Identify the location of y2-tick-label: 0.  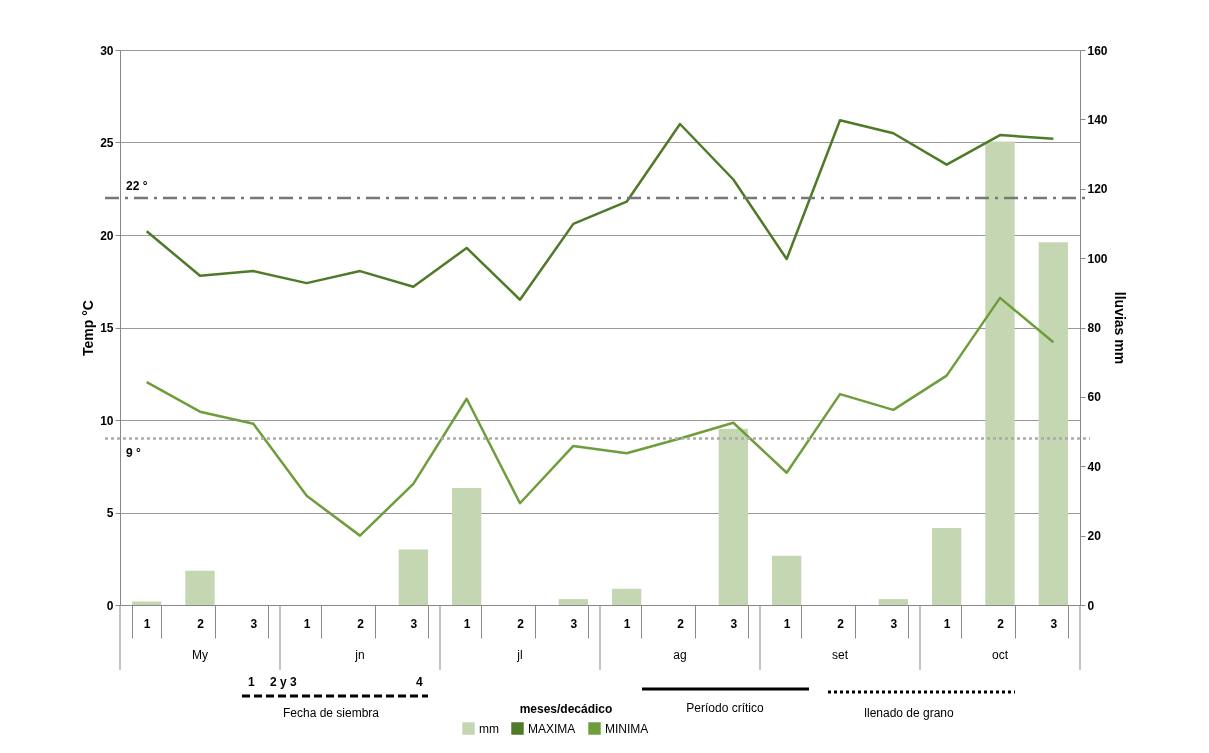
(1091, 605).